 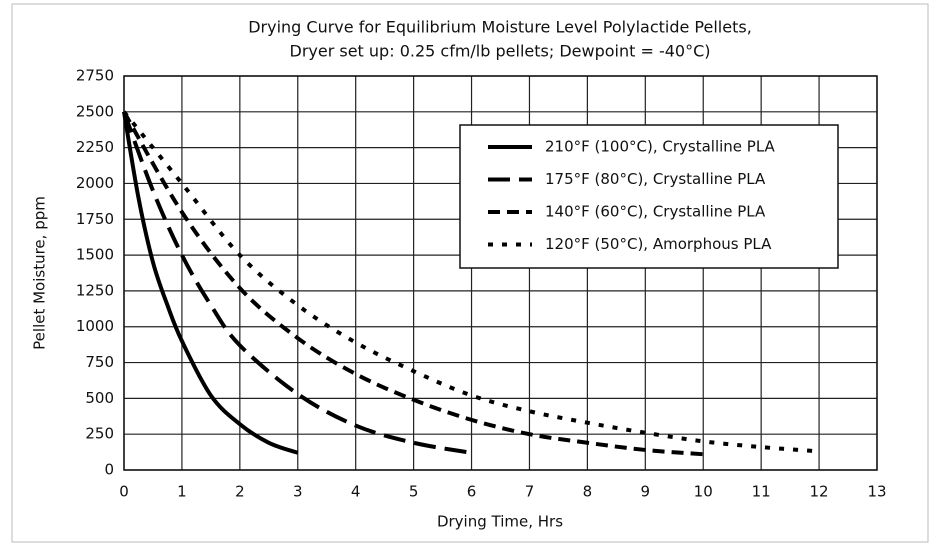 What do you see at coordinates (876, 492) in the screenshot?
I see `x-tick-label: 13` at bounding box center [876, 492].